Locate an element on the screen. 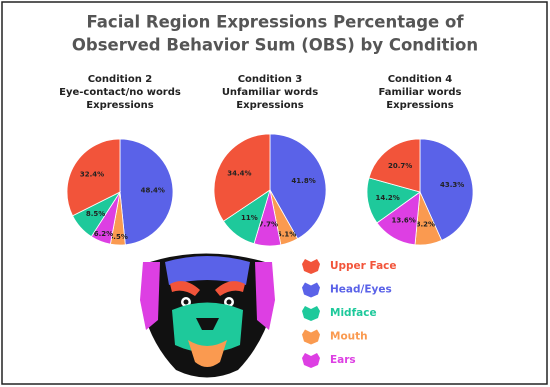 This screenshot has width=550, height=387. dog-illustration is located at coordinates (207, 315).